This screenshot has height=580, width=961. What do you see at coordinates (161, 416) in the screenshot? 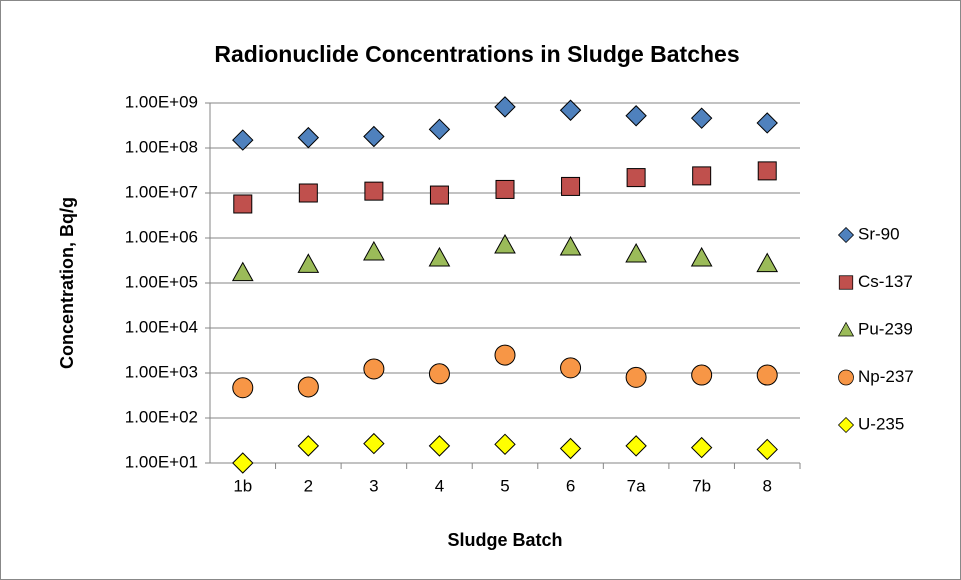
I see `y-tick-label: 1.00E+02` at bounding box center [161, 416].